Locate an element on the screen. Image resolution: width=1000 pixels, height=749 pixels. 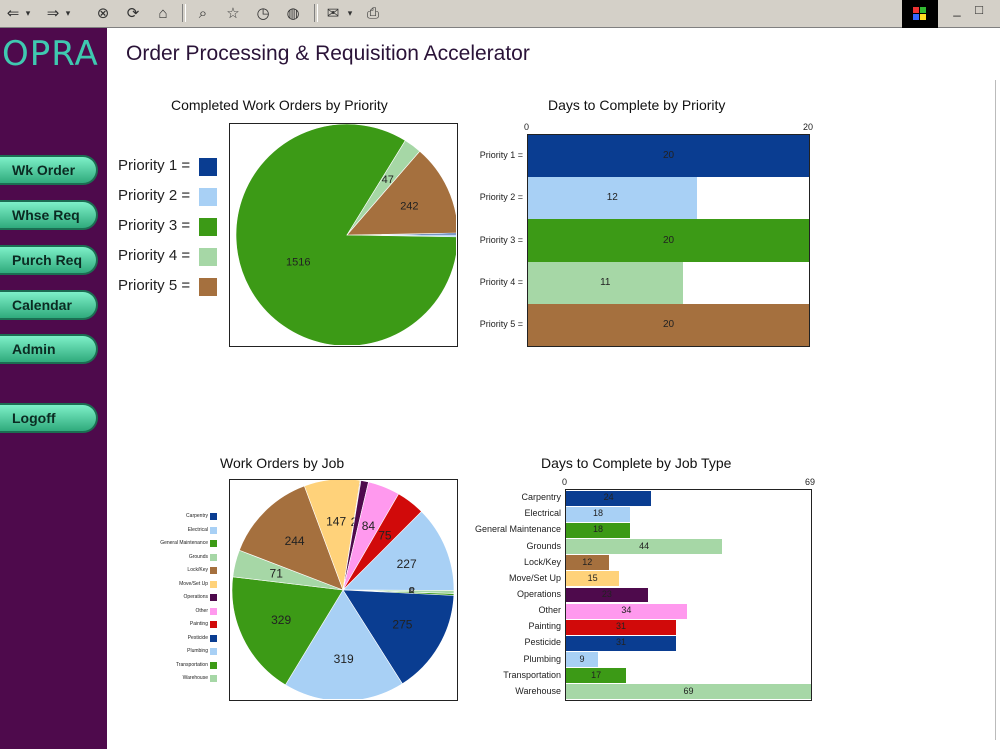
job-pie-slice-label: 5 is located at coordinates (411, 593).